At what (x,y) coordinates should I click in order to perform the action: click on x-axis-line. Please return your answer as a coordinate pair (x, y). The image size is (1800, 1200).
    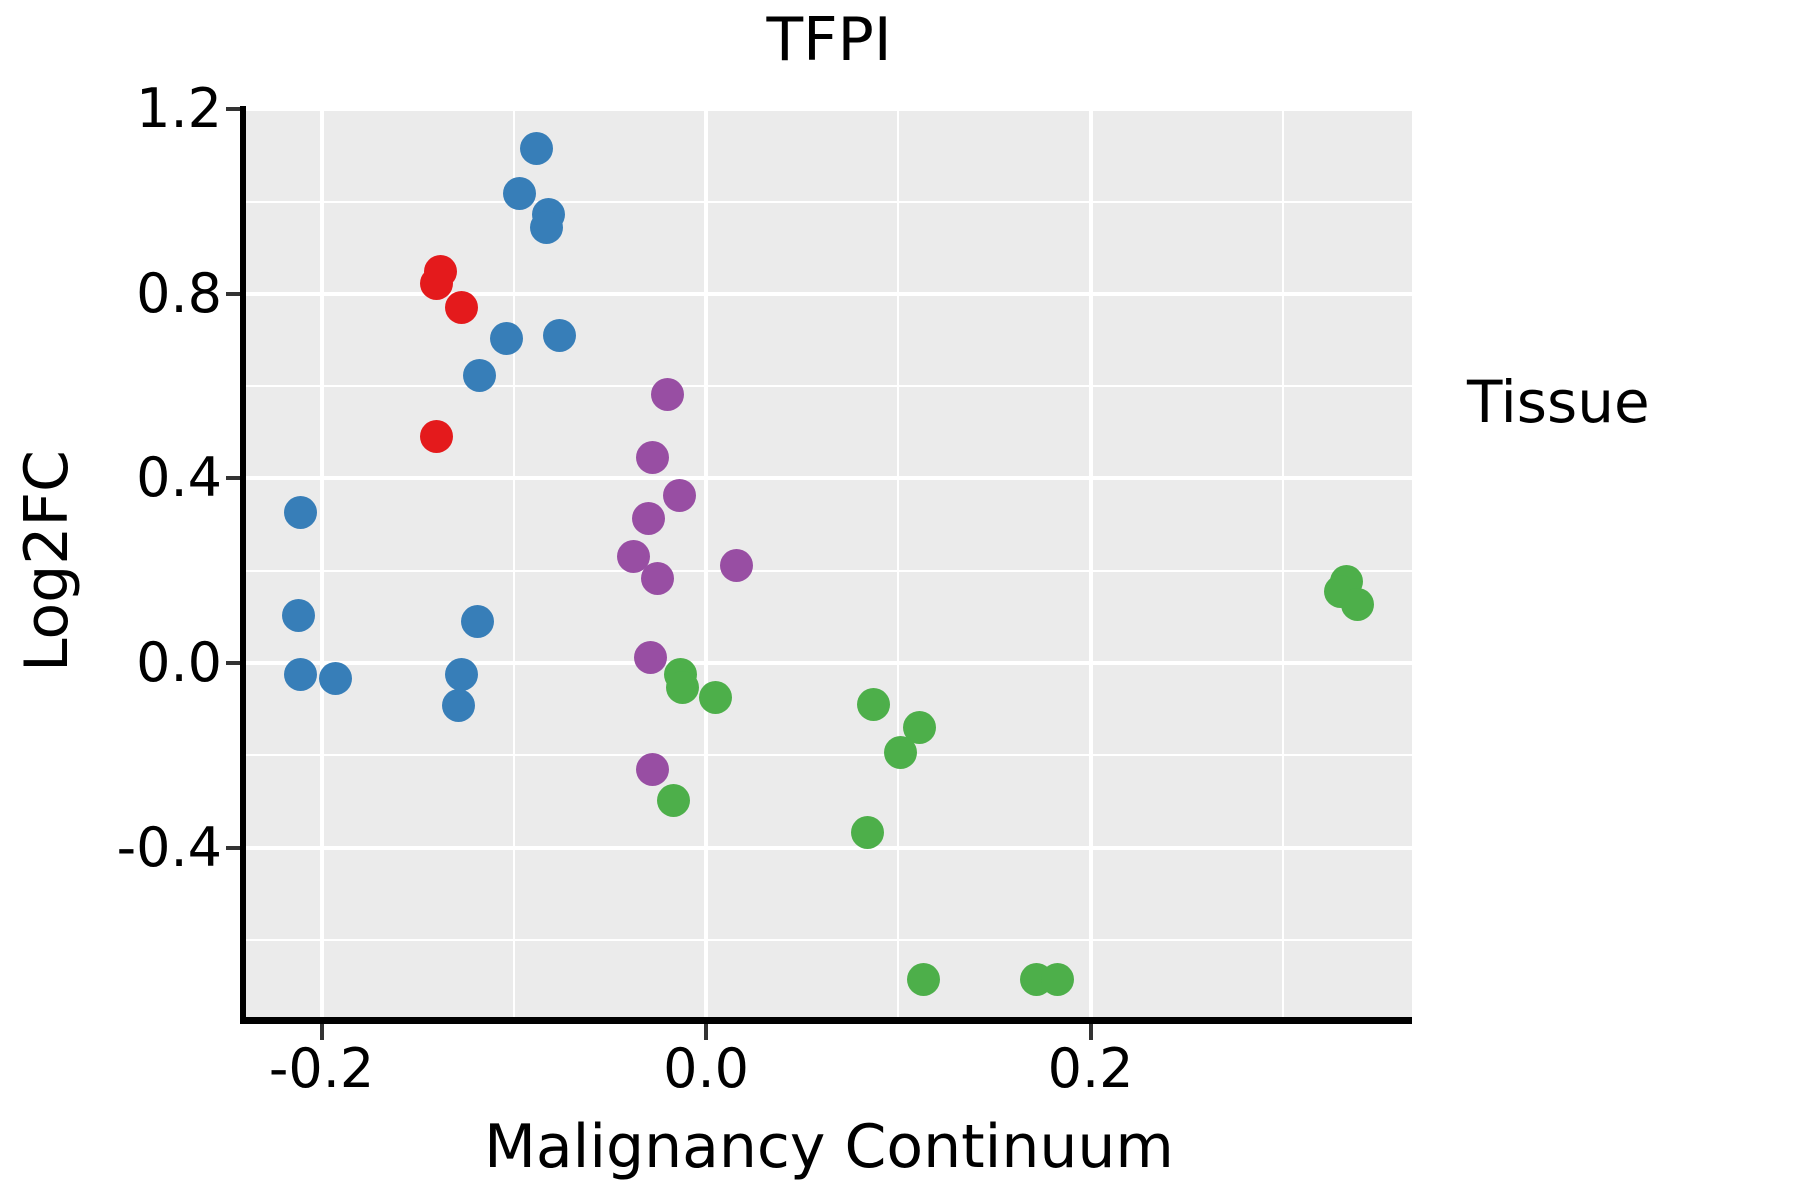
    Looking at the image, I should click on (826, 1020).